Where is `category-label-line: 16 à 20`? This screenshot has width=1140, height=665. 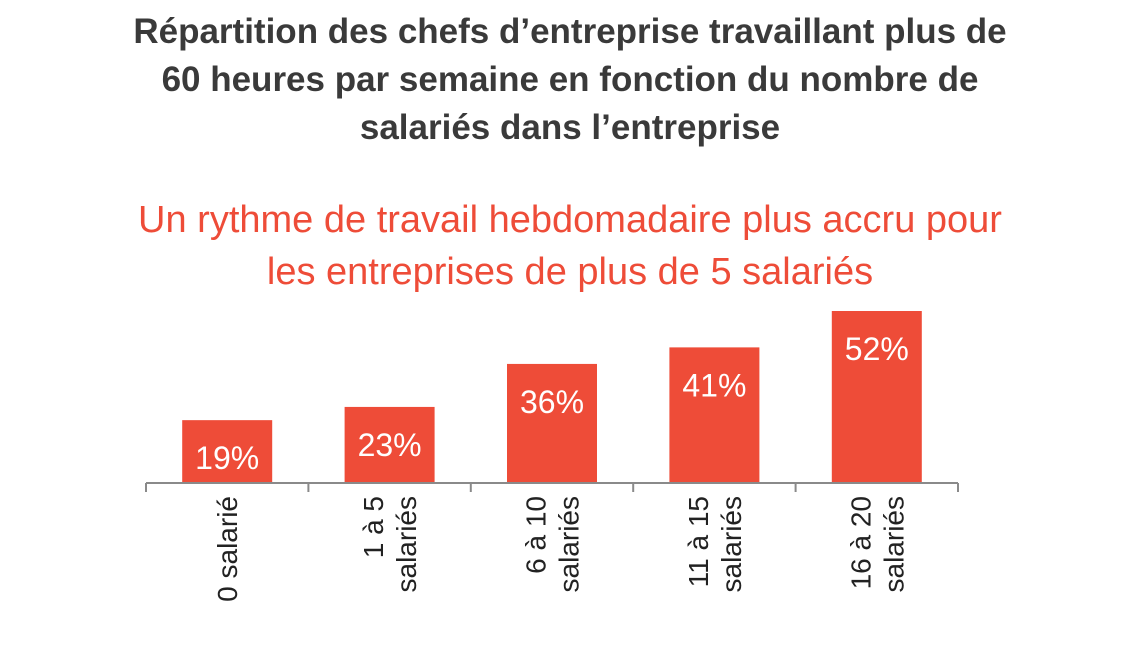 category-label-line: 16 à 20 is located at coordinates (860, 542).